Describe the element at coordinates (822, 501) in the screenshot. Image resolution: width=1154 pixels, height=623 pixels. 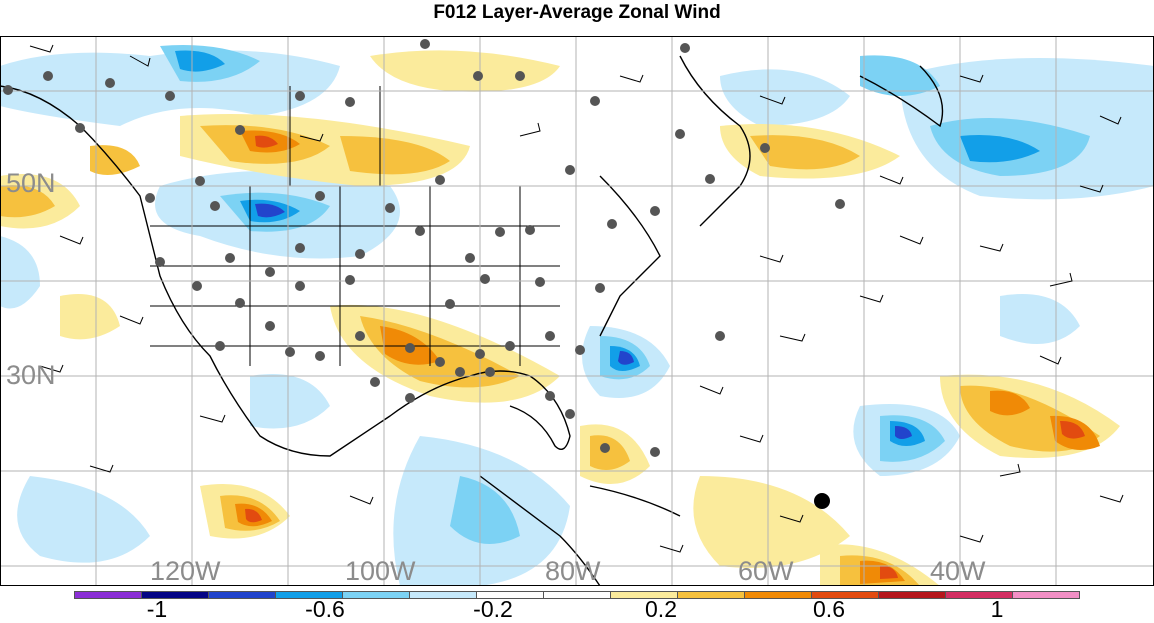
I see `highlight-station` at that location.